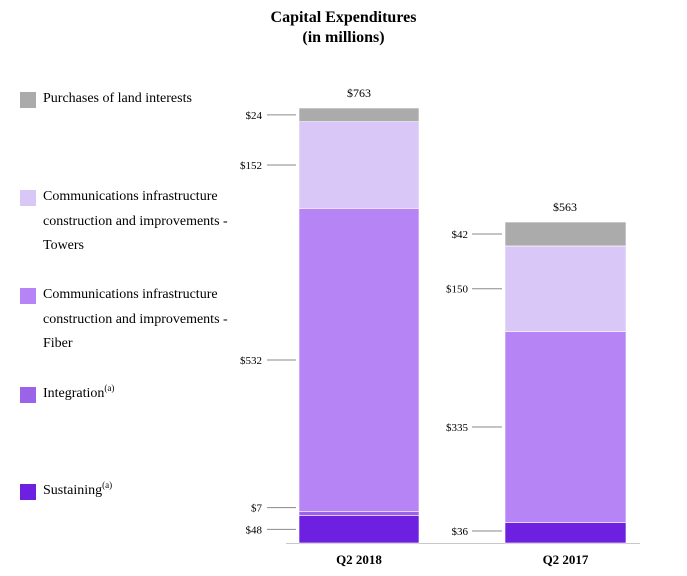 Image resolution: width=687 pixels, height=576 pixels. I want to click on total-label: $763, so click(359, 93).